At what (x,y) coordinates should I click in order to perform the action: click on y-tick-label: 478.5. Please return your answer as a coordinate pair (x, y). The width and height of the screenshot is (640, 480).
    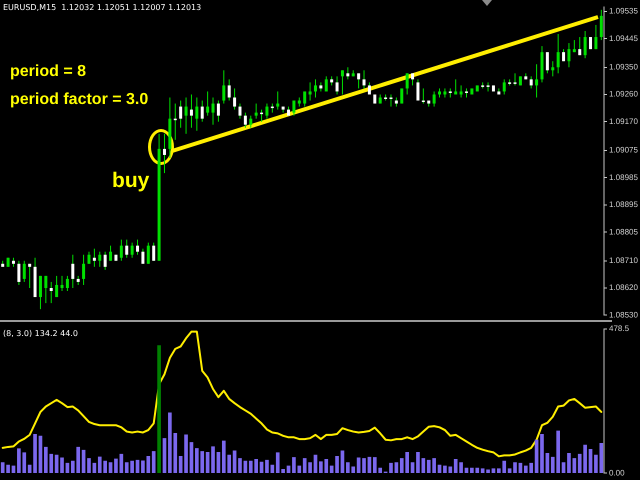
    Looking at the image, I should click on (619, 329).